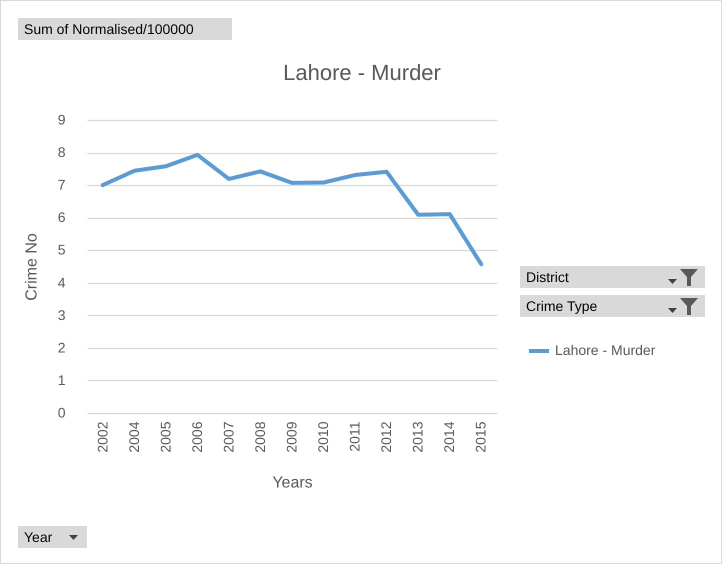 The height and width of the screenshot is (564, 722). Describe the element at coordinates (196, 437) in the screenshot. I see `x-tick-label: 2006` at that location.